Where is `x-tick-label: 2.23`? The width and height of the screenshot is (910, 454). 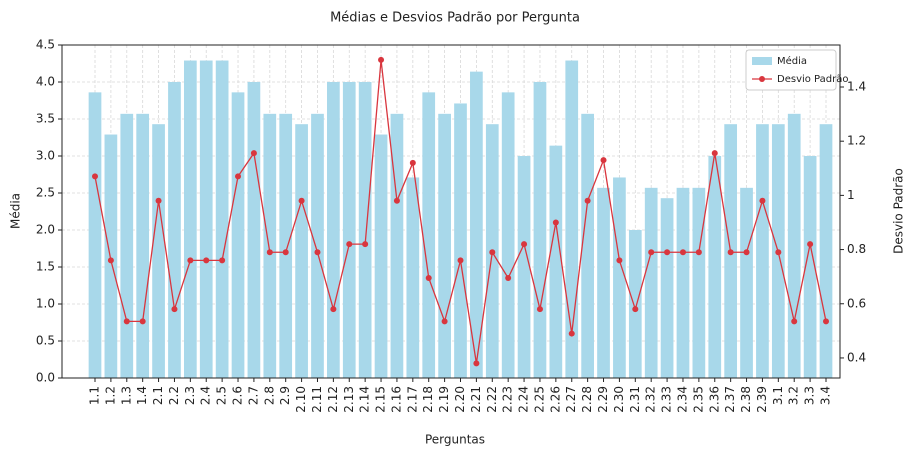 x-tick-label: 2.23 is located at coordinates (508, 399).